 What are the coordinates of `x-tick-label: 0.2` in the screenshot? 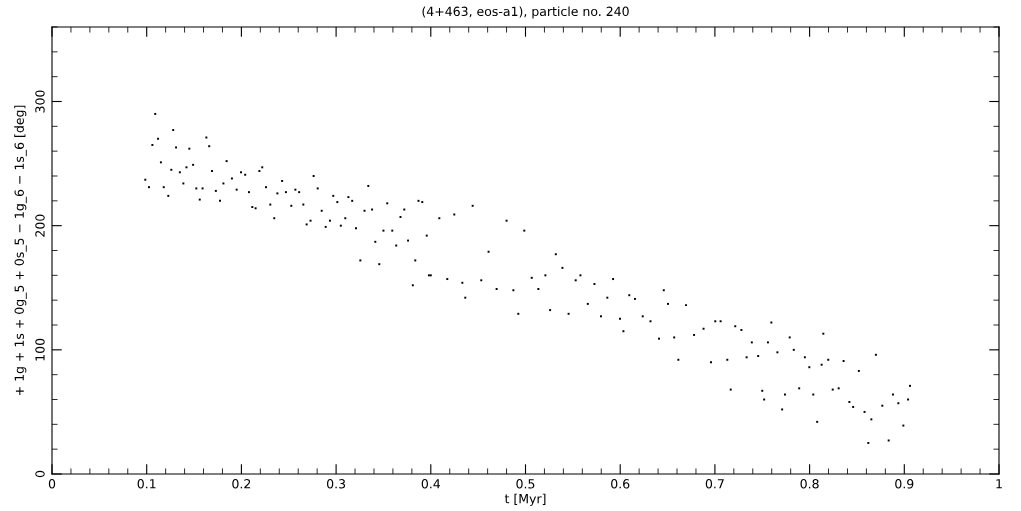 It's located at (241, 484).